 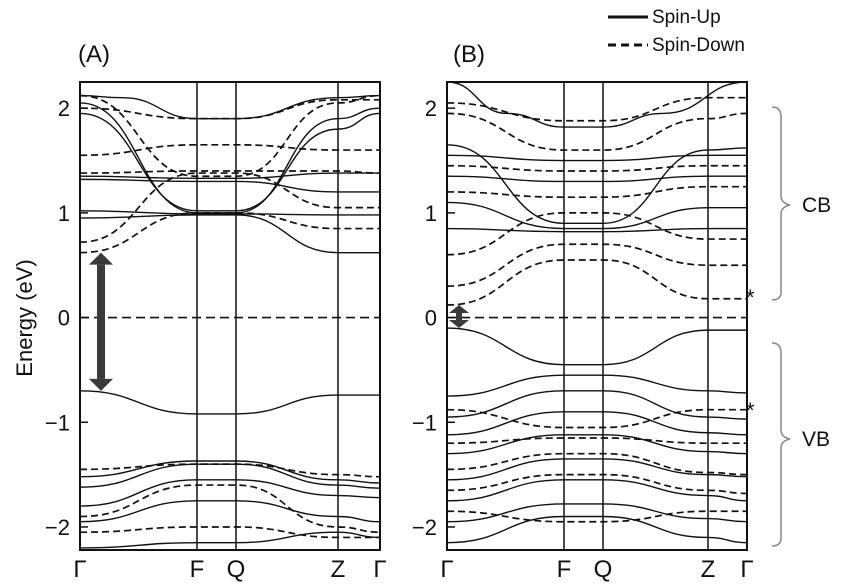 What do you see at coordinates (801, 203) in the screenshot?
I see `cb-bracket: CB` at bounding box center [801, 203].